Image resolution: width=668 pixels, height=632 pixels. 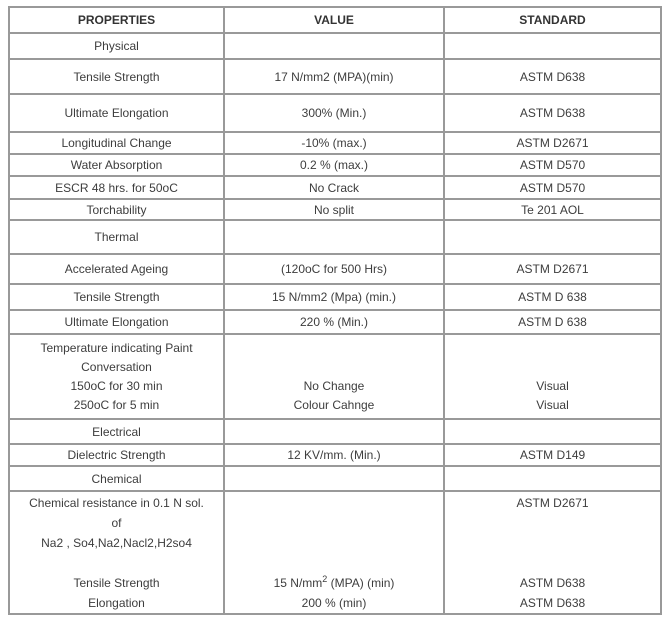 I want to click on table-row: Water Absorption 0.2 % (max.) ASTM D570, so click(x=335, y=165).